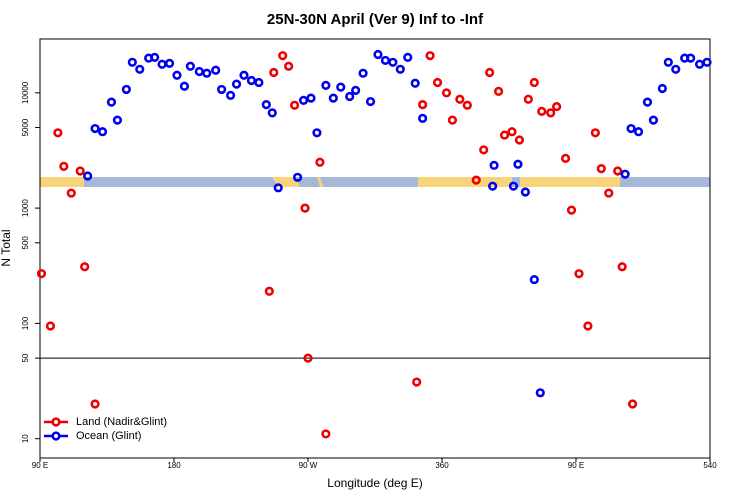  What do you see at coordinates (56, 422) in the screenshot?
I see `legend-marker` at bounding box center [56, 422].